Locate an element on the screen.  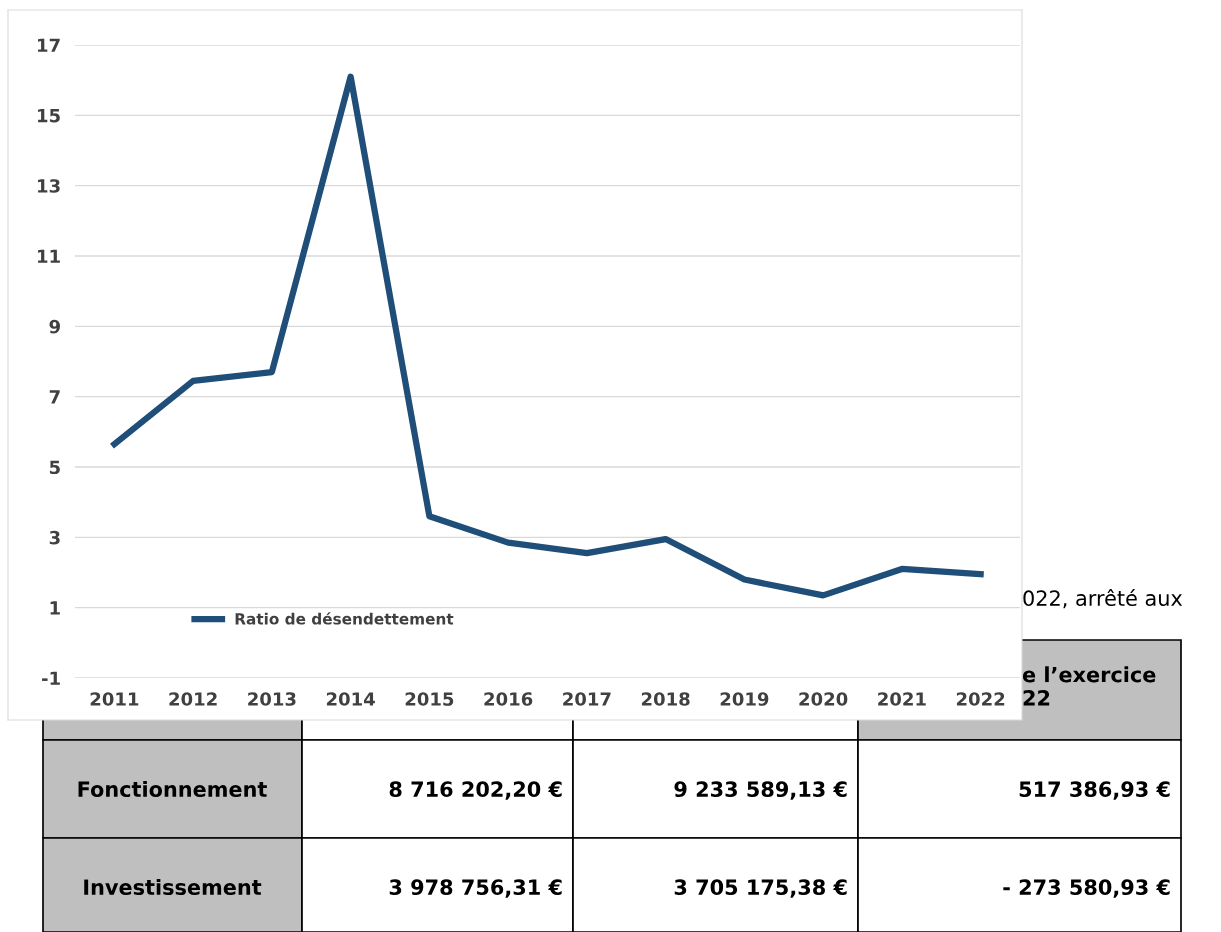
y-tick-label: 11 is located at coordinates (49, 256).